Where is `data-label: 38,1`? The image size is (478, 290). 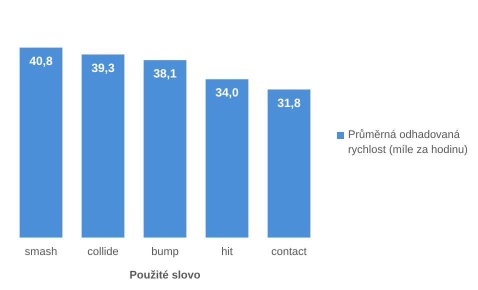 data-label: 38,1 is located at coordinates (165, 73).